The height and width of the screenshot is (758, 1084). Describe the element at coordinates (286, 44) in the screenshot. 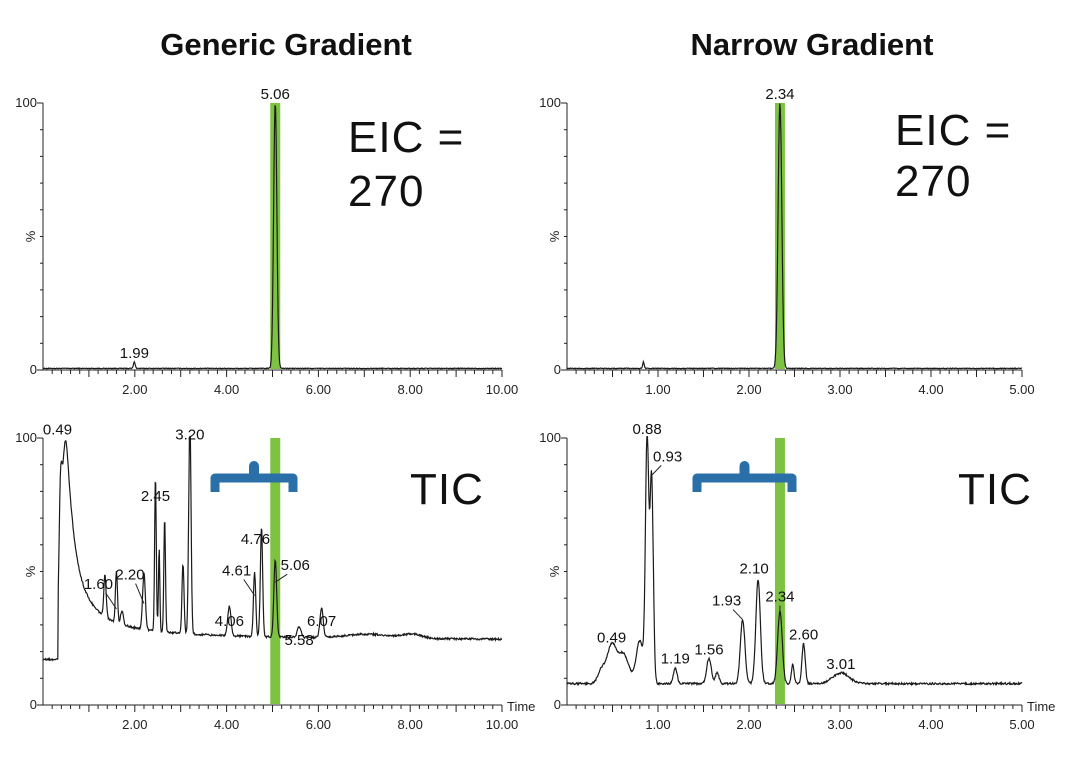

I see `panel-title-generic: Generic Gradient` at that location.